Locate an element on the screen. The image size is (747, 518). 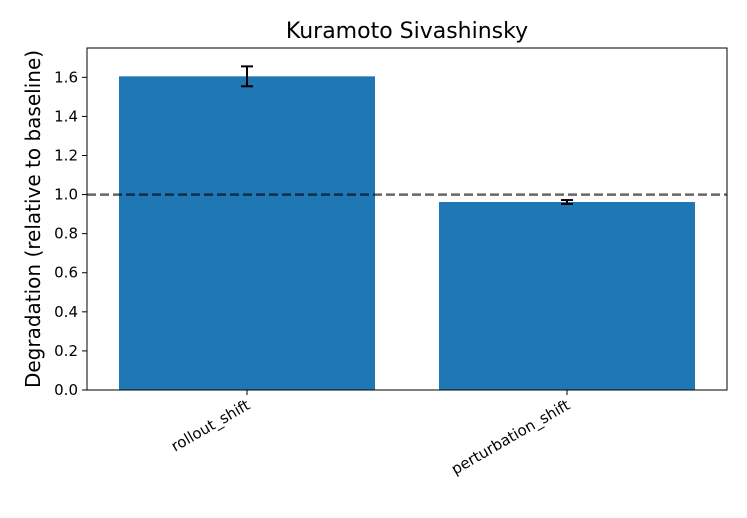
chart-title: Kuramoto Sivashinsky is located at coordinates (407, 31).